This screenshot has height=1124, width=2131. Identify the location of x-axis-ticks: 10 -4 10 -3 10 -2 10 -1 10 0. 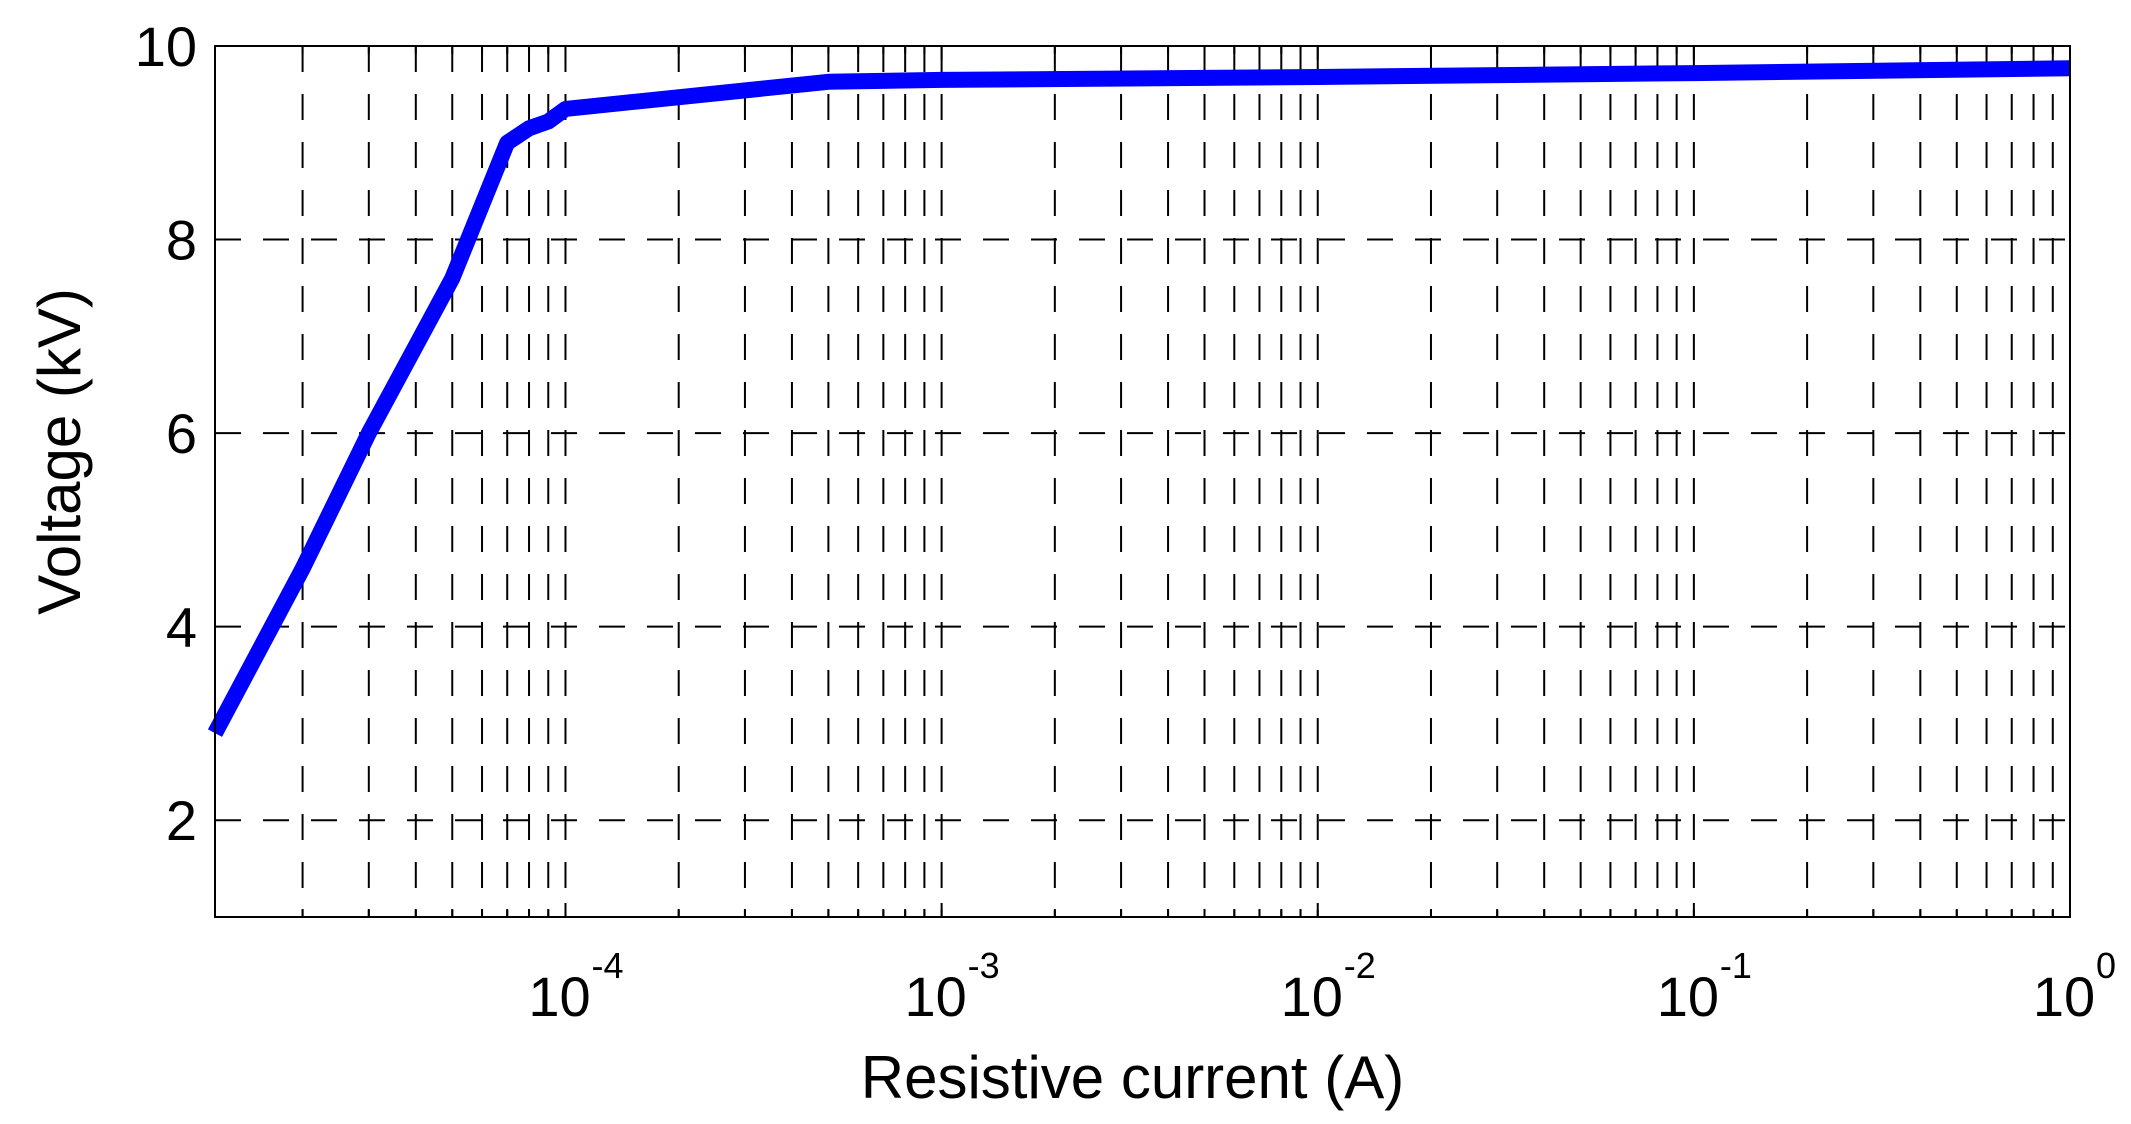
(1322, 986).